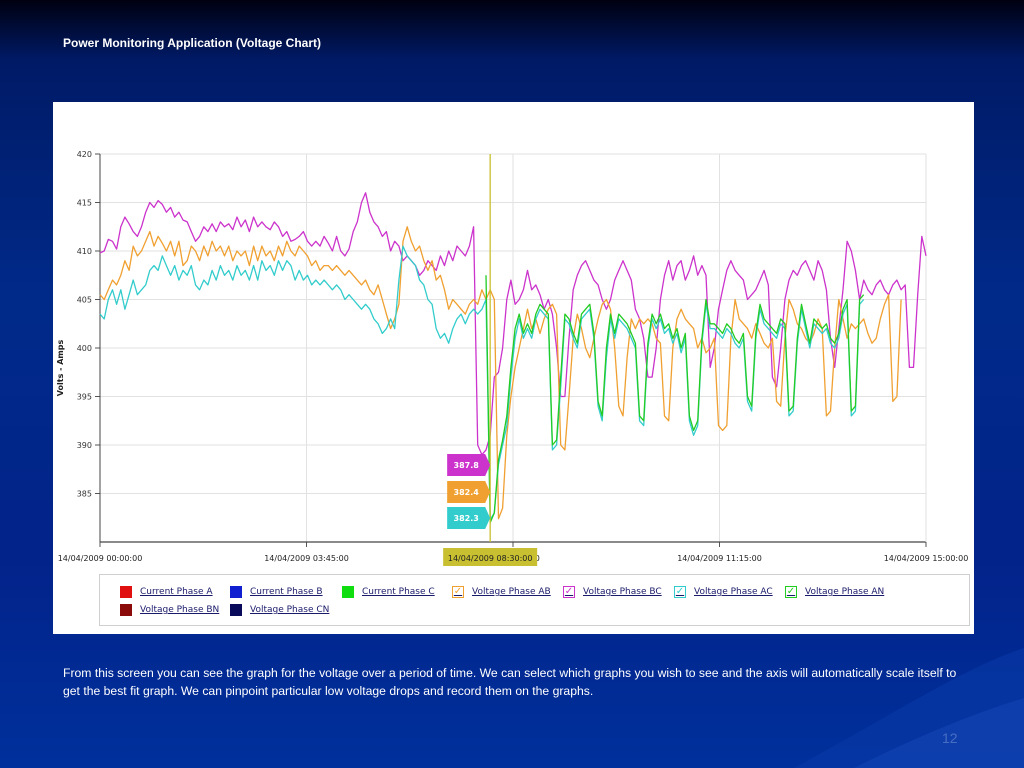 Image resolution: width=1024 pixels, height=768 pixels. Describe the element at coordinates (290, 610) in the screenshot. I see `legend-item-label: Voltage Phase CN` at that location.